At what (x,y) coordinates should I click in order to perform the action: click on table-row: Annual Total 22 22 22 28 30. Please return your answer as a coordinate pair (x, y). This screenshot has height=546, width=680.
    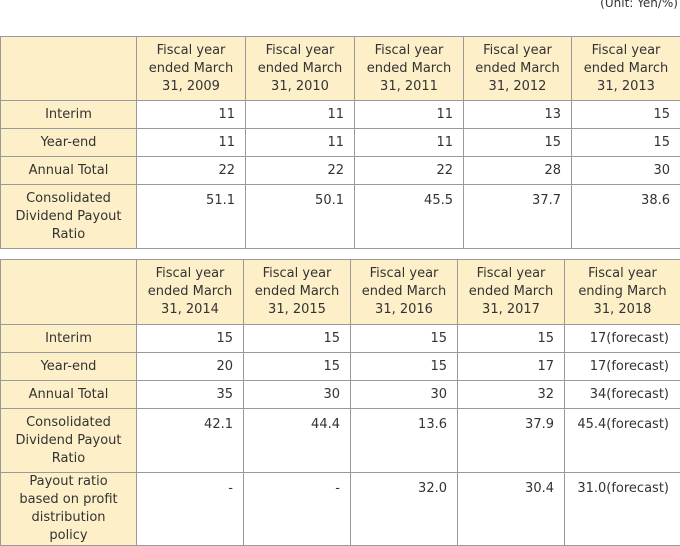
    Looking at the image, I should click on (340, 171).